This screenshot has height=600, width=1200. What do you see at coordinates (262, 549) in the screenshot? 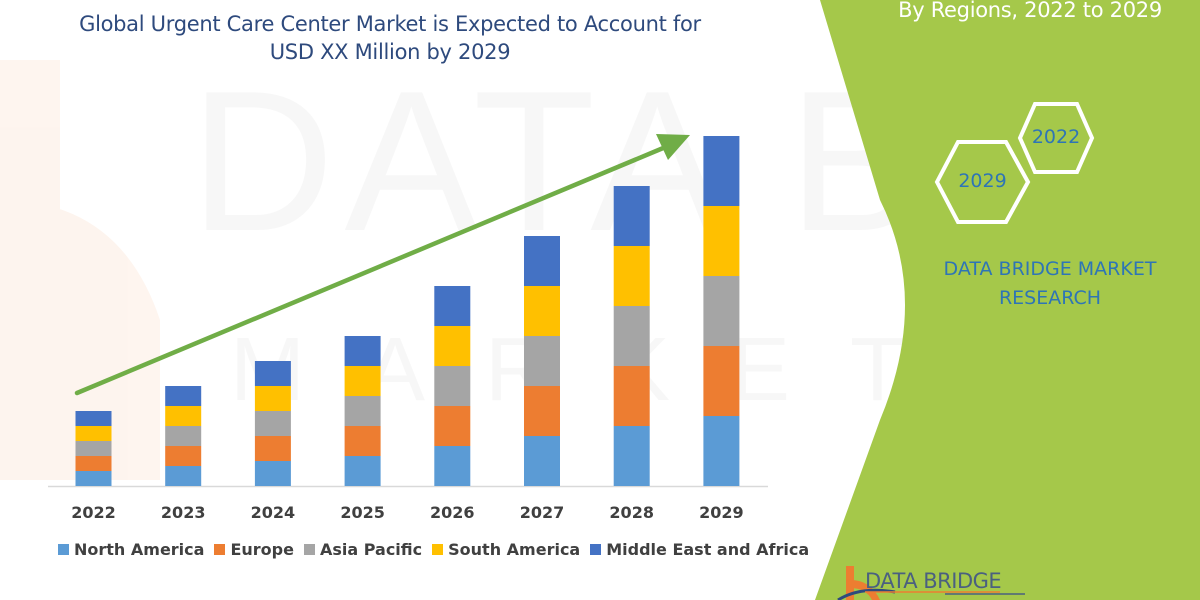
I see `legend-label: Europe` at bounding box center [262, 549].